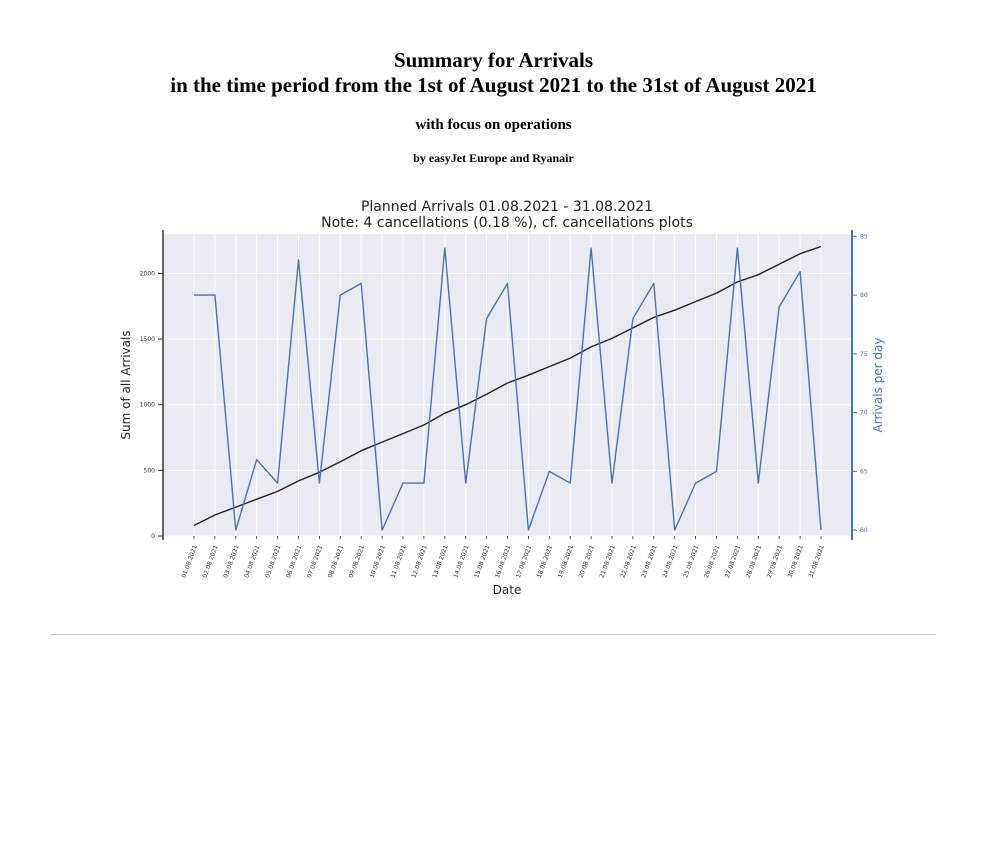  I want to click on x-tick-label: 14.08.2021, so click(461, 561).